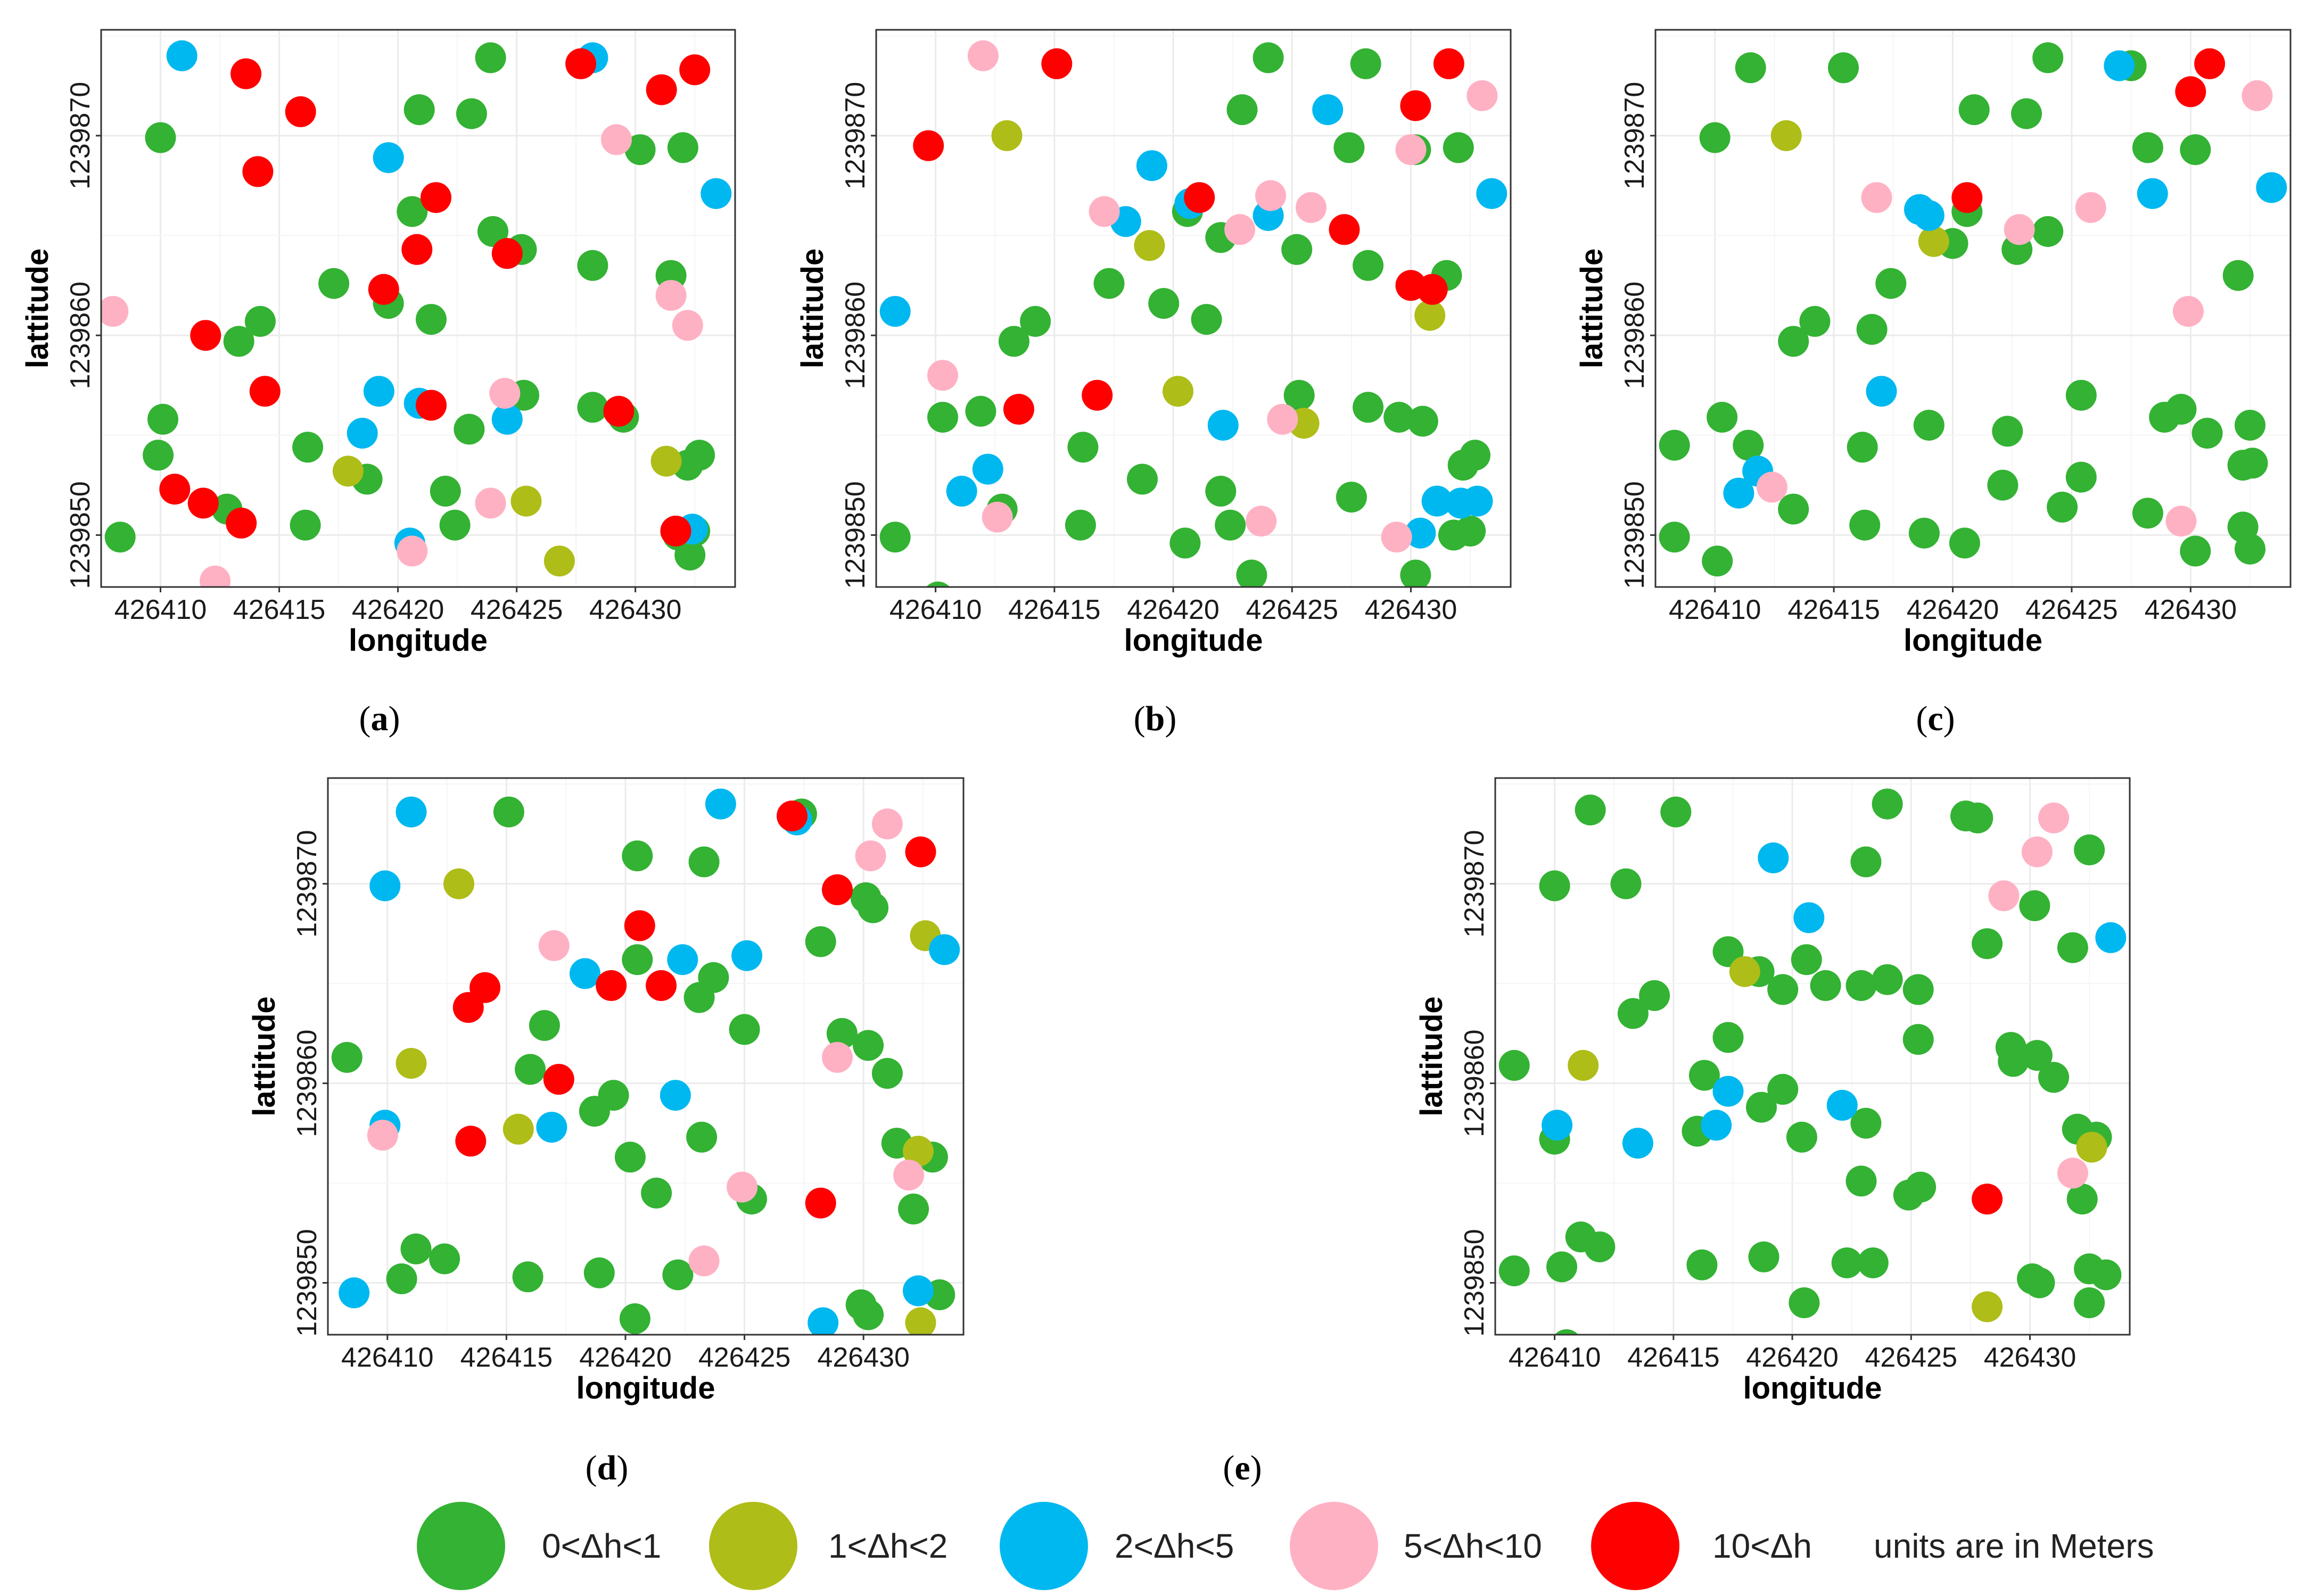  What do you see at coordinates (1812, 1061) in the screenshot?
I see `points` at bounding box center [1812, 1061].